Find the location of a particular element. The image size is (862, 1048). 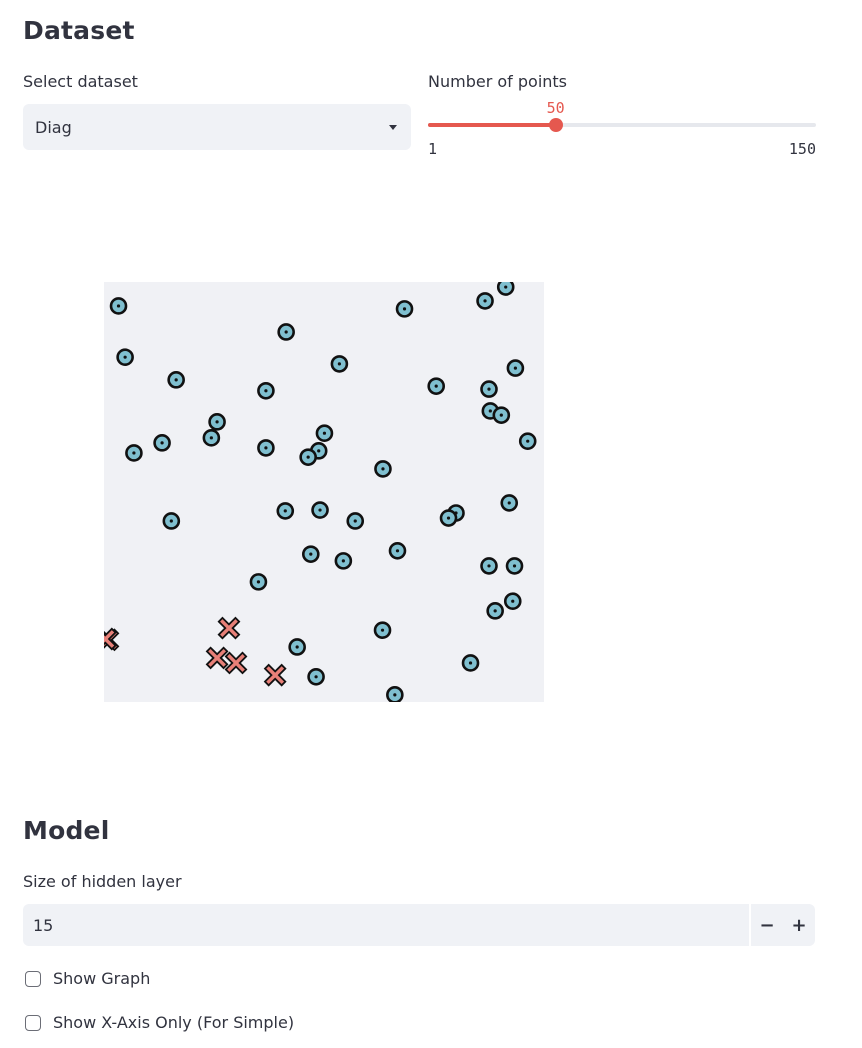

slider-fill is located at coordinates (492, 125).